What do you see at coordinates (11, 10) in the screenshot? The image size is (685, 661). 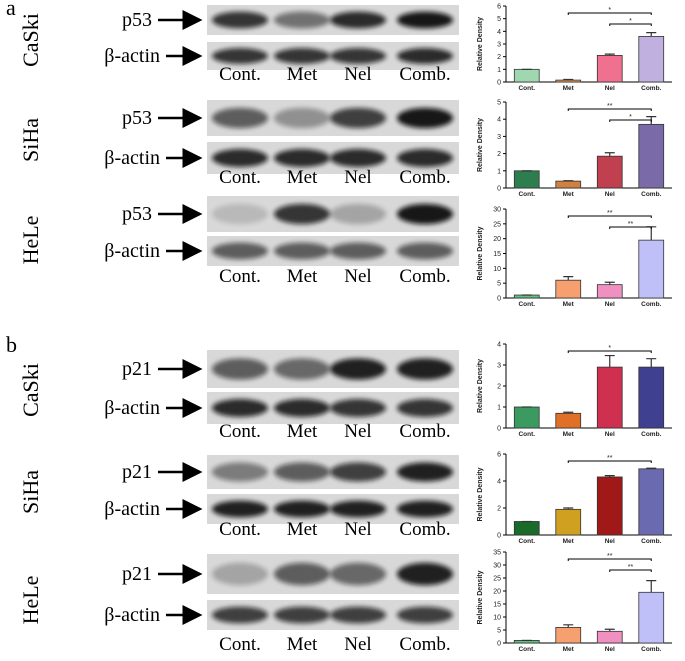 I see `panel-label: a` at bounding box center [11, 10].